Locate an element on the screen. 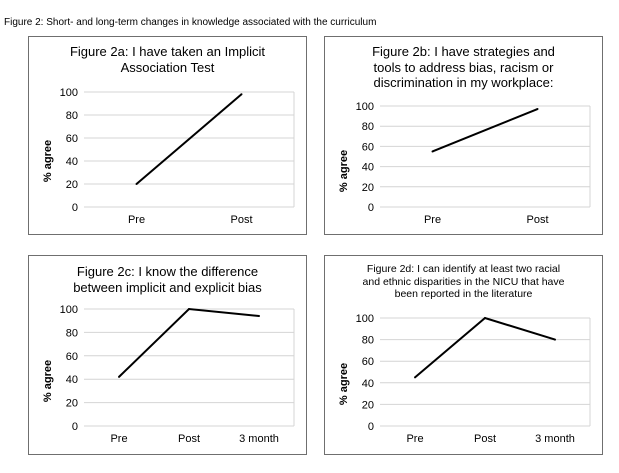  chart-title-line-1: Figure 2a: I have taken an Implicit is located at coordinates (167, 51).